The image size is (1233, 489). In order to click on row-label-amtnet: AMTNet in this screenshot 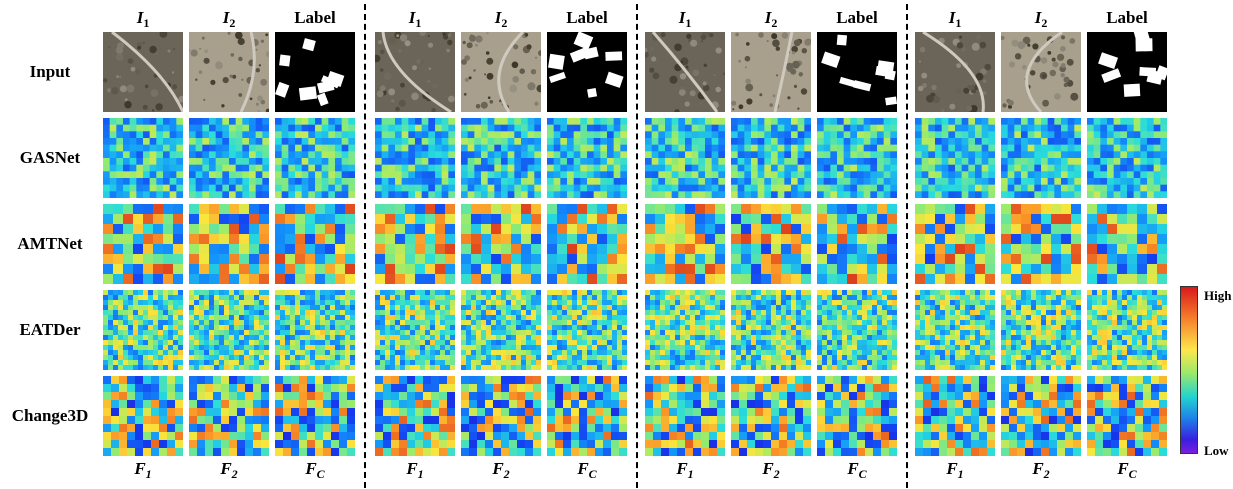, I will do `click(50, 243)`.